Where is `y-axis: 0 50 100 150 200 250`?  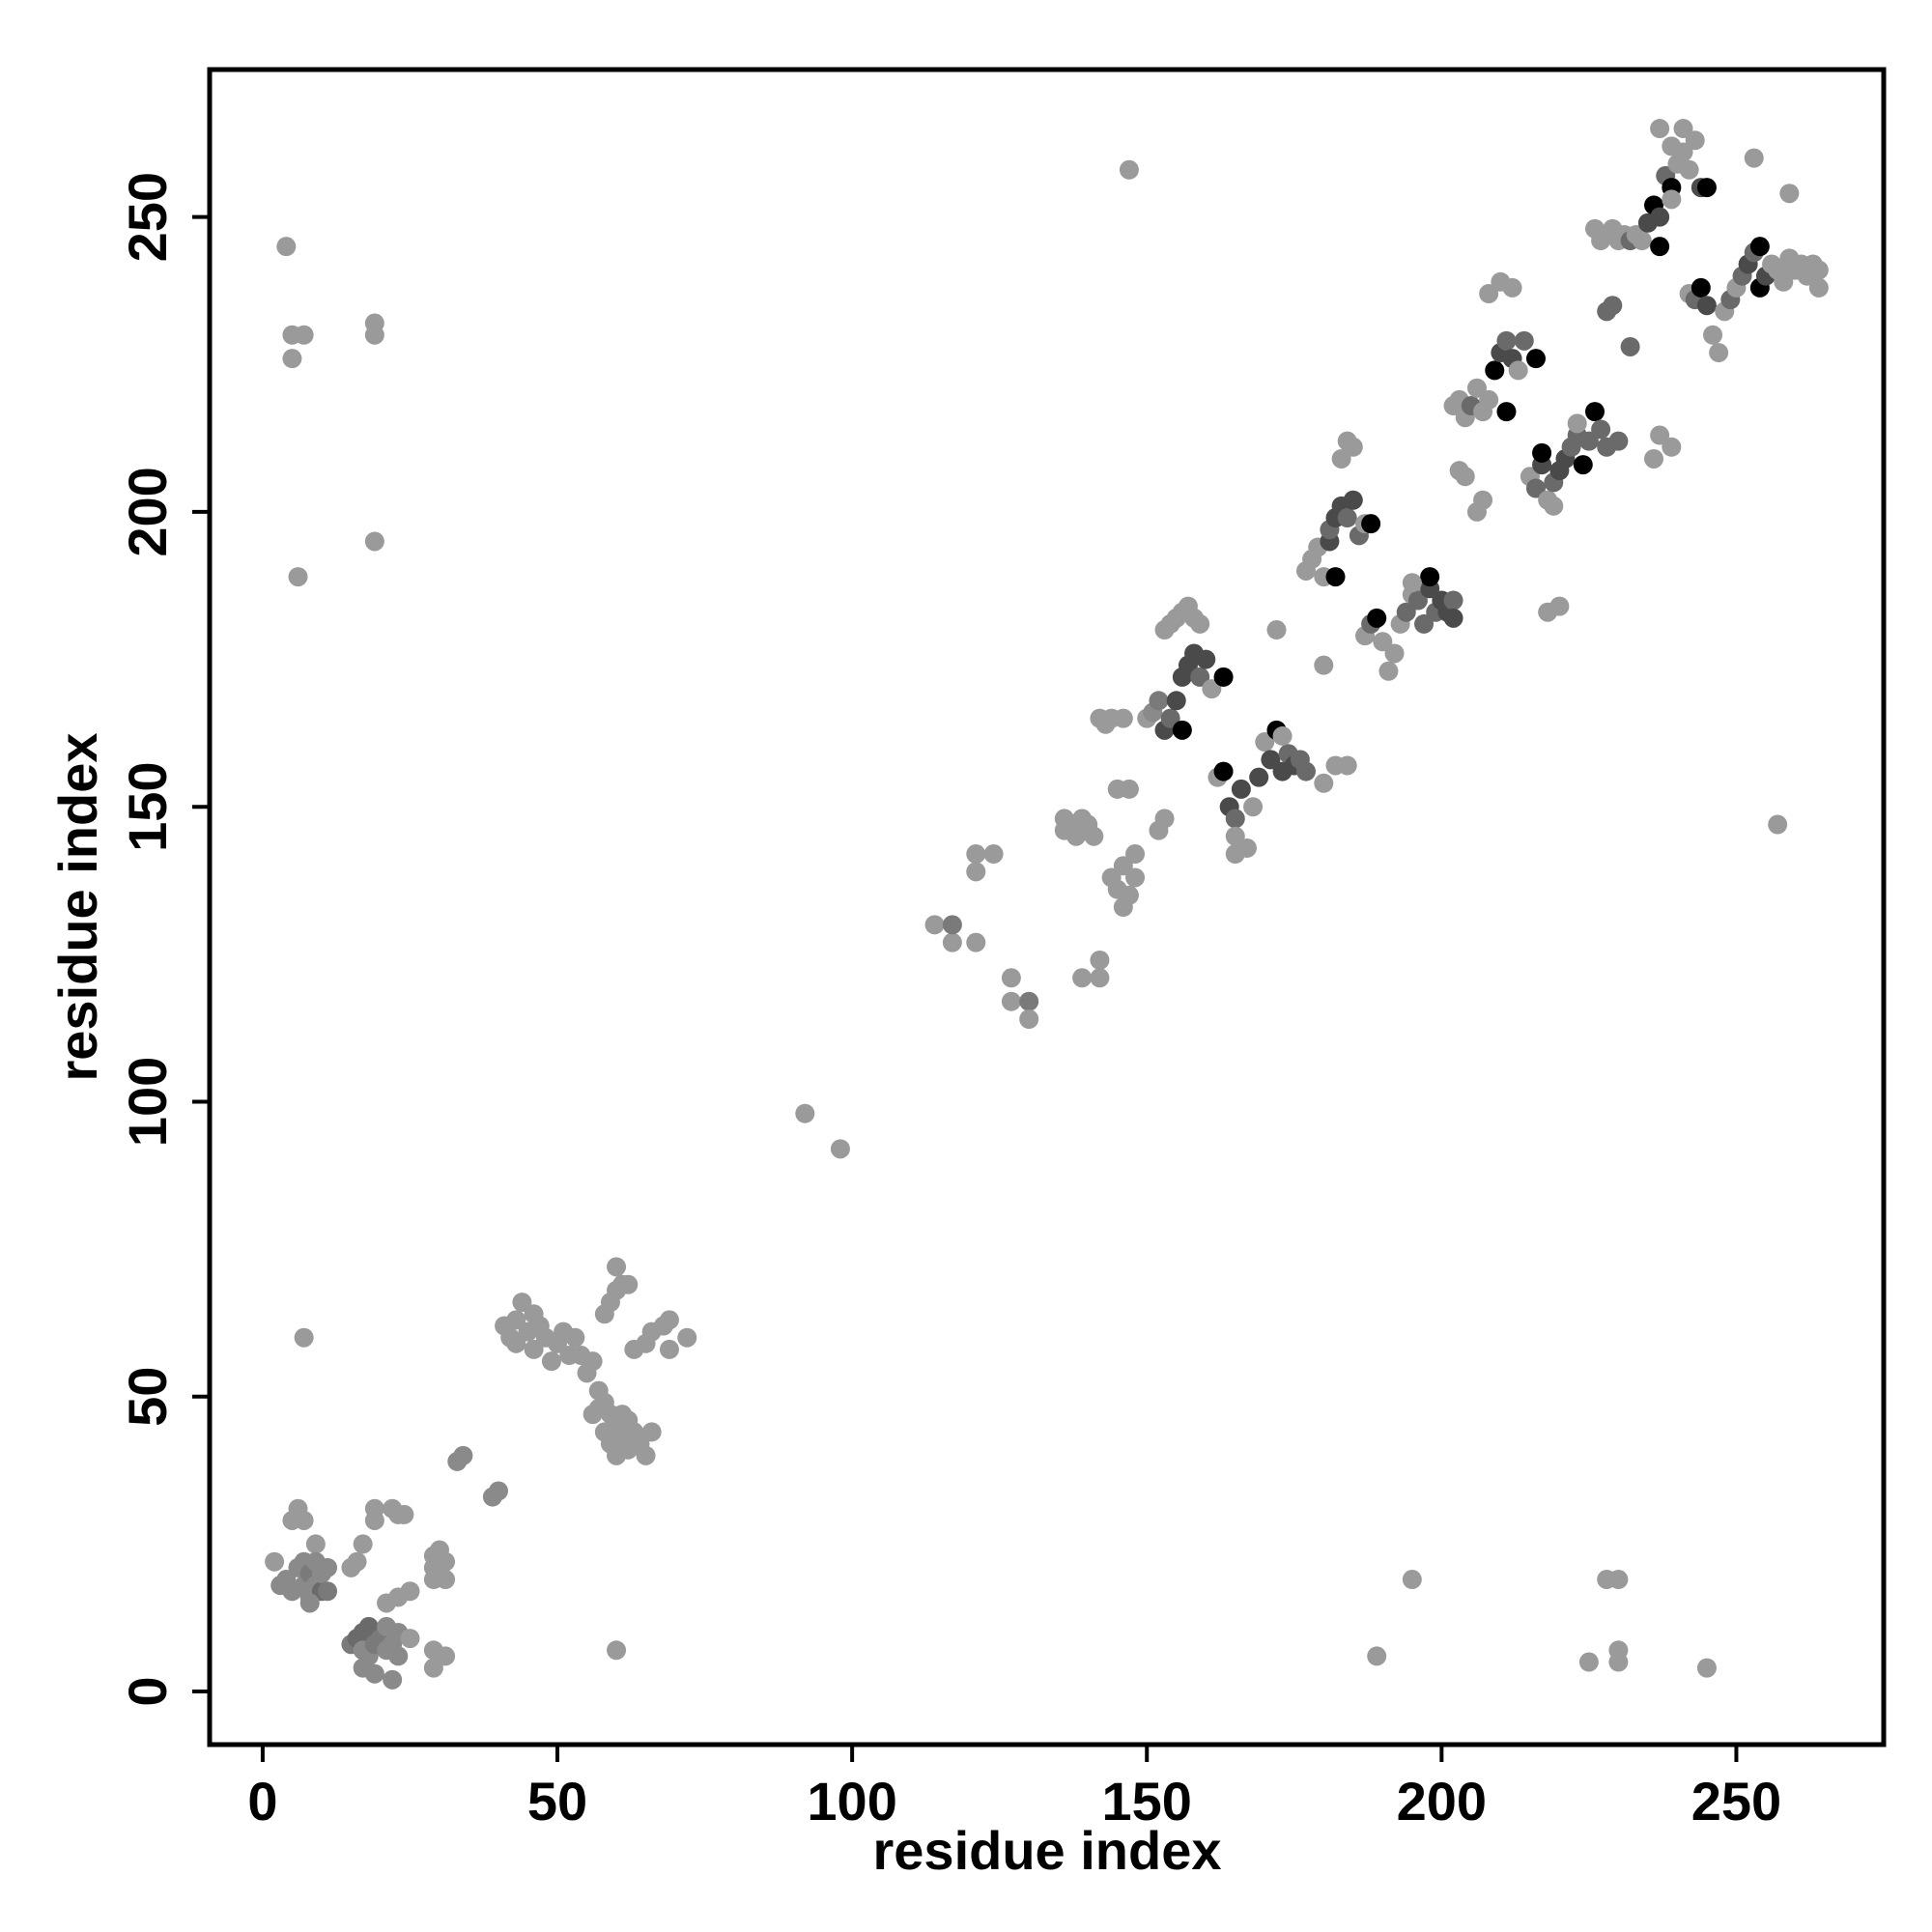 y-axis: 0 50 100 150 200 250 is located at coordinates (163, 939).